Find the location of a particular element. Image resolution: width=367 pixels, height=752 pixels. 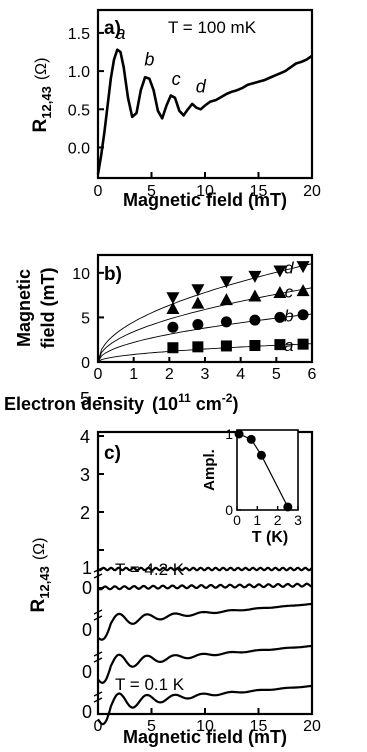

panel-a-x-axis-label: Magnetic field (mT) is located at coordinates (205, 200).